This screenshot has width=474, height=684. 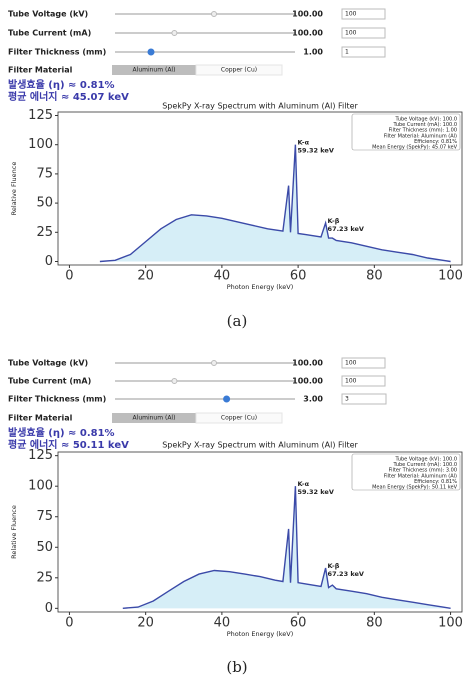 I want to click on x-tick-label: 0, so click(x=69, y=623).